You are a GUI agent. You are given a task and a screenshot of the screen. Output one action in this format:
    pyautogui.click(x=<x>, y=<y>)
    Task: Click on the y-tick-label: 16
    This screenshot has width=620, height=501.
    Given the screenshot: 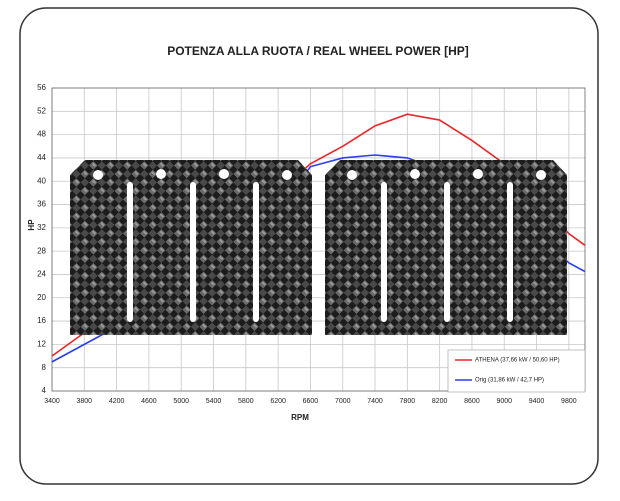 What is the action you would take?
    pyautogui.click(x=41, y=320)
    